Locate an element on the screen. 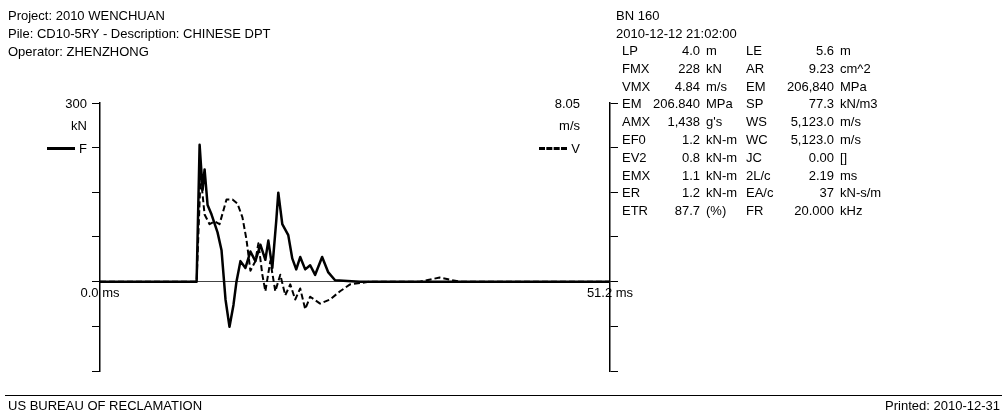 This screenshot has height=412, width=1007. text: BN 160 is located at coordinates (638, 15).